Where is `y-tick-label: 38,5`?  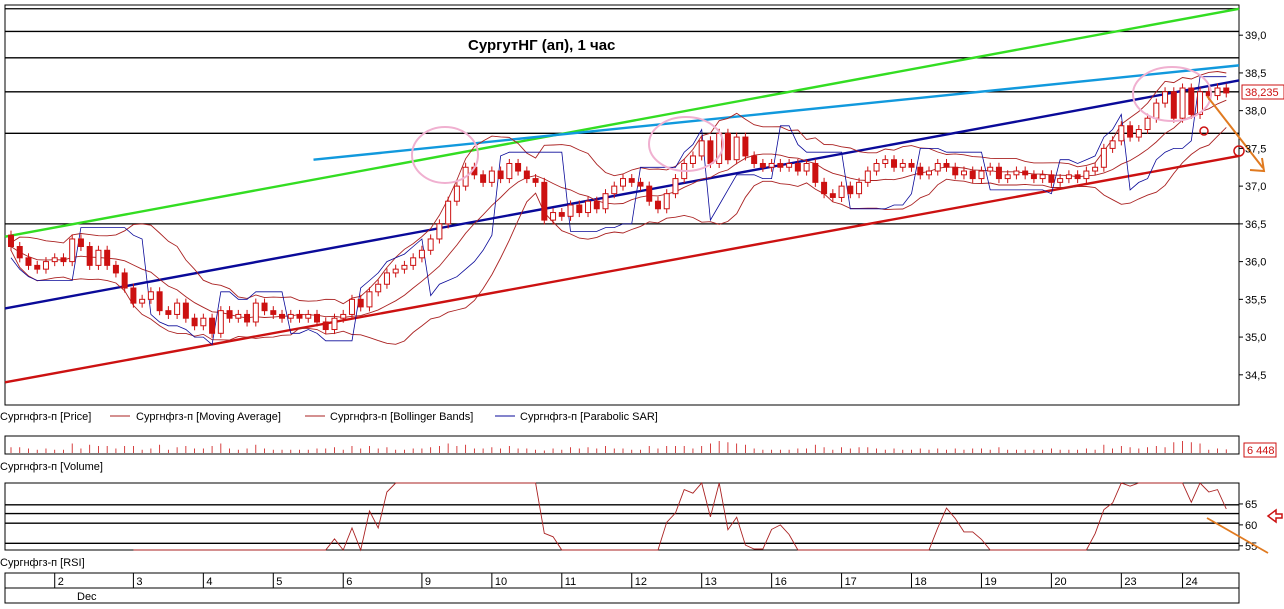 y-tick-label: 38,5 is located at coordinates (1255, 74).